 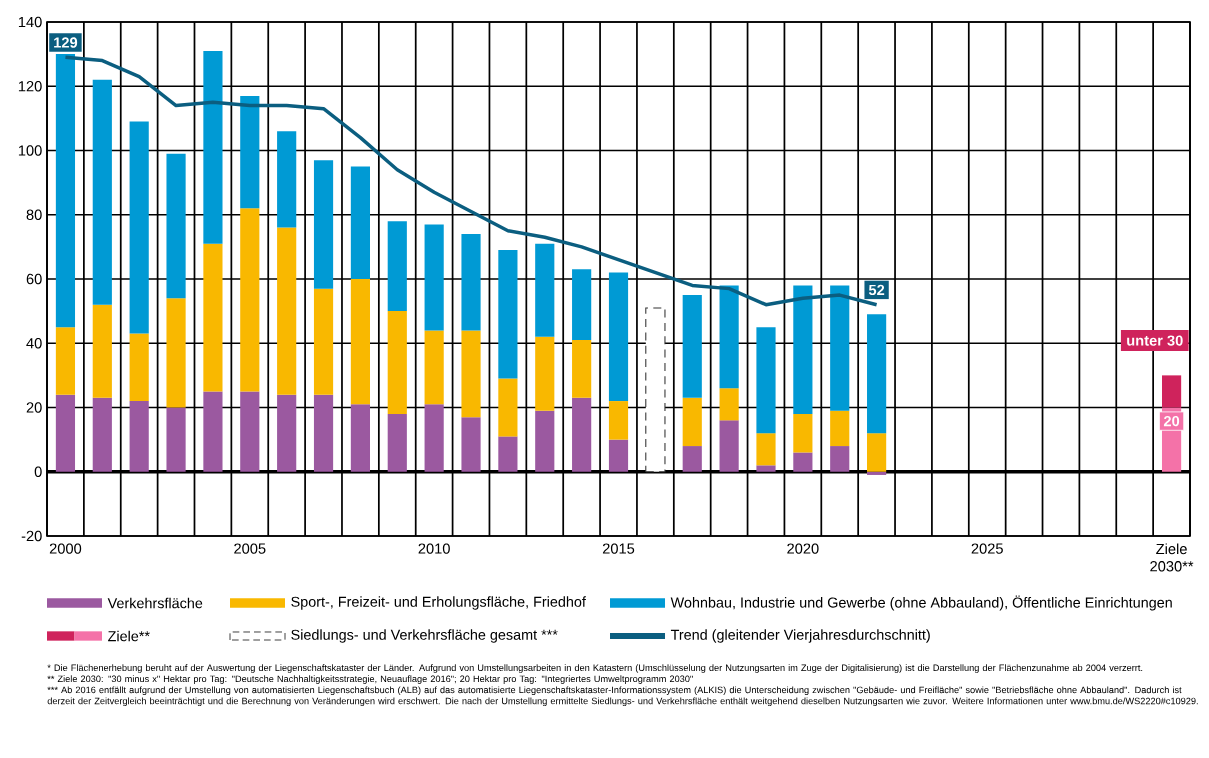 I want to click on y-tick-label: 0, so click(x=38, y=471).